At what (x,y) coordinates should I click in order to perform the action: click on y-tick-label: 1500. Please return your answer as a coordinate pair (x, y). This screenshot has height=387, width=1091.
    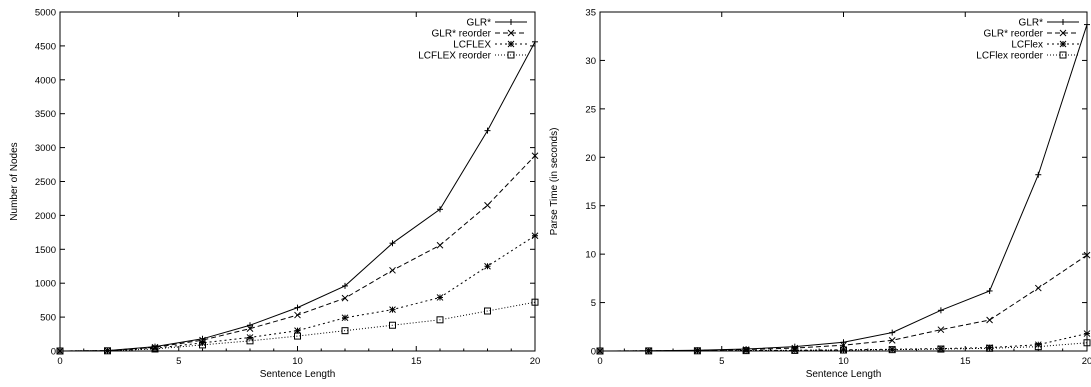
    Looking at the image, I should click on (45, 250).